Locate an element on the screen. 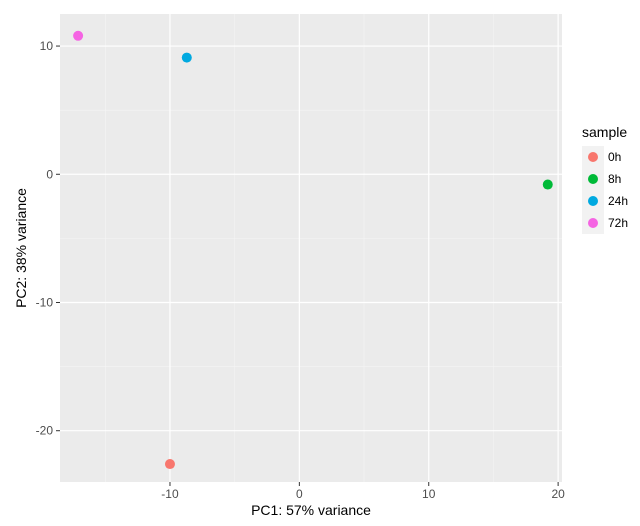  legend-label-0h: 0h is located at coordinates (614, 157).